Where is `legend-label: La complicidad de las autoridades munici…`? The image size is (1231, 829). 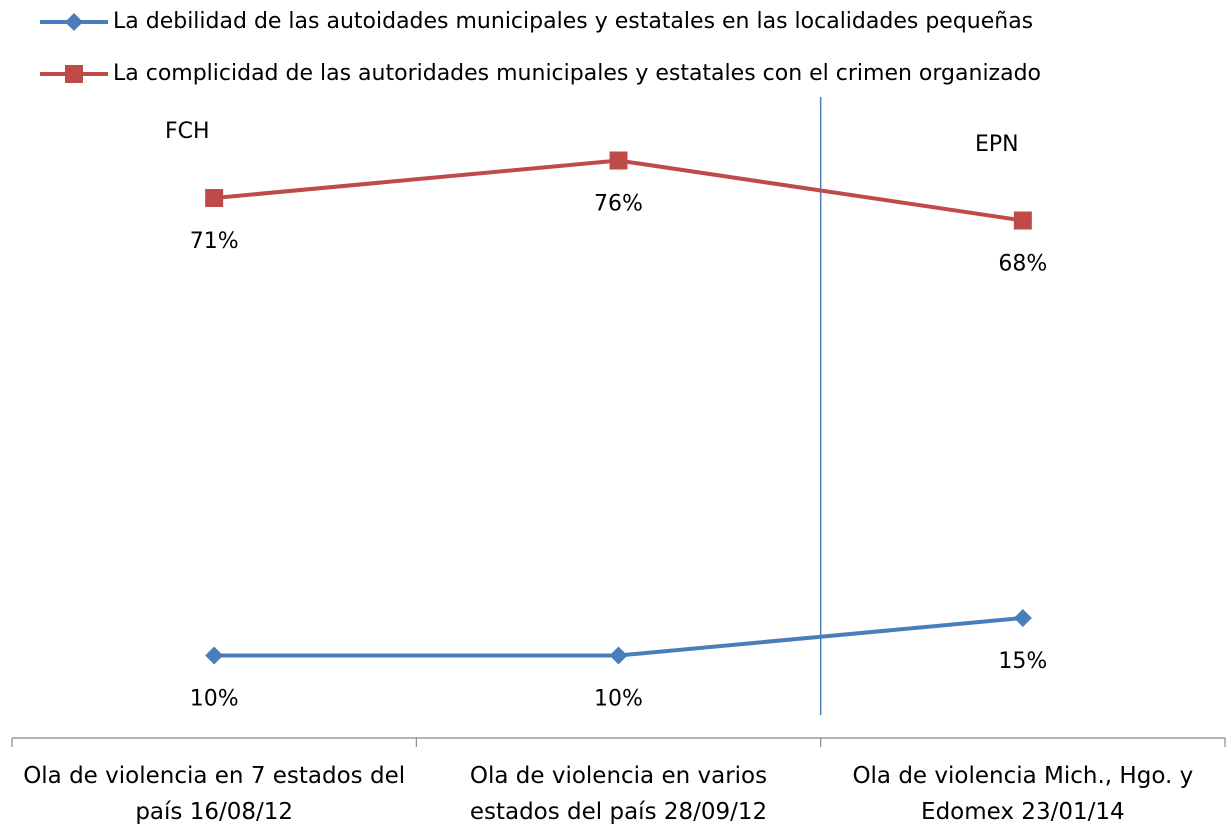
legend-label: La complicidad de las autoridades munici… is located at coordinates (577, 73).